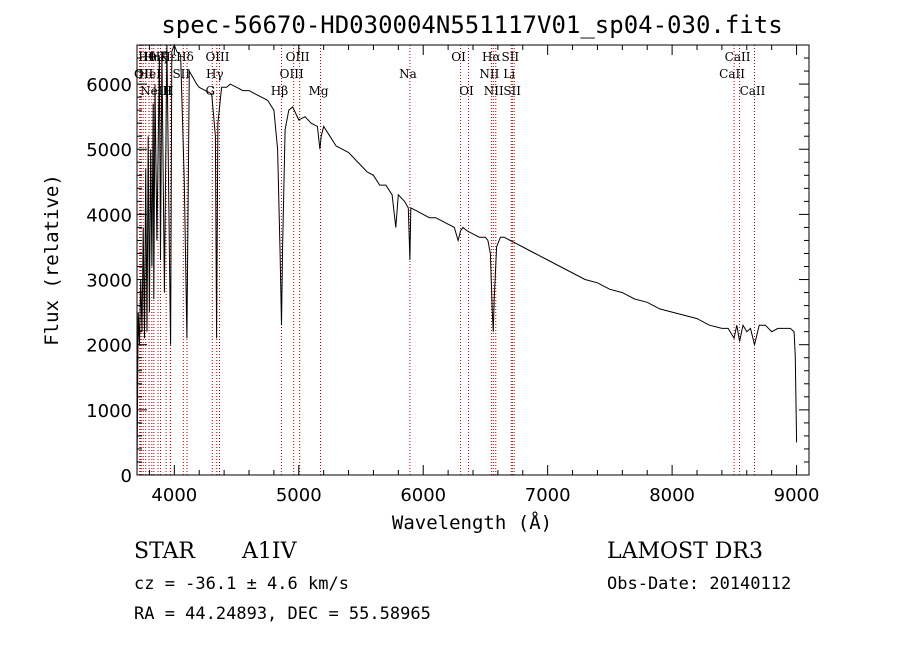 The width and height of the screenshot is (900, 649). What do you see at coordinates (510, 57) in the screenshot?
I see `line-label-29-0: SII` at bounding box center [510, 57].